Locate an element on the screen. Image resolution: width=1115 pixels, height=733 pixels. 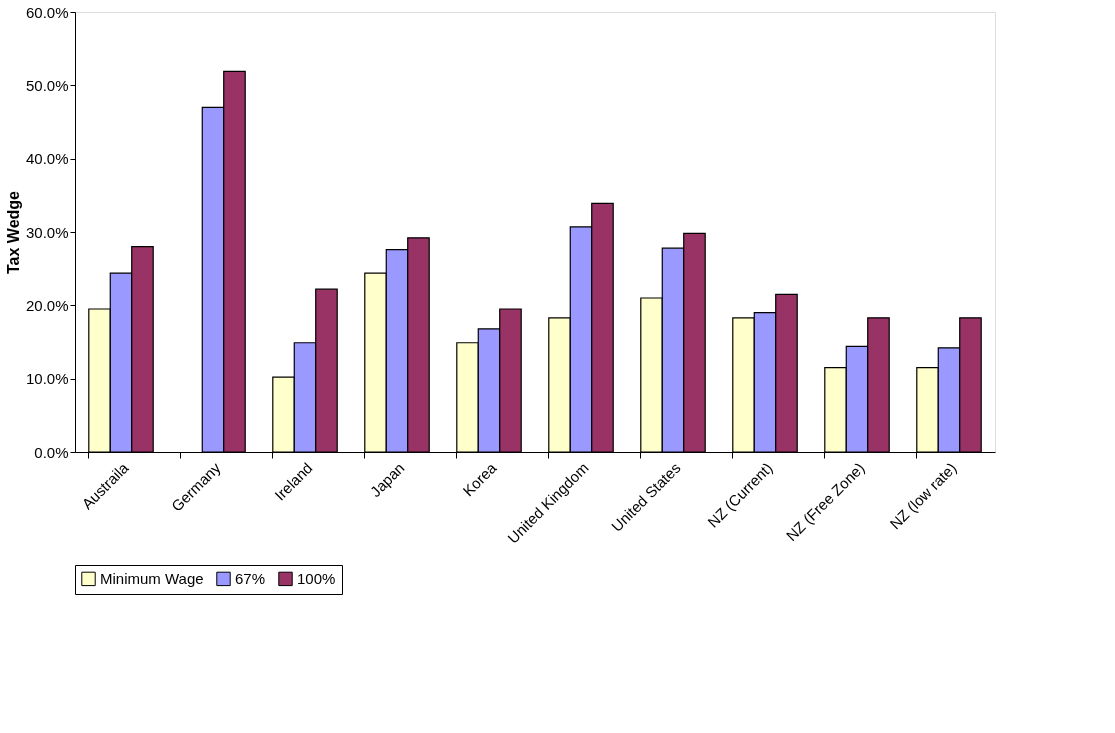
legend-label: 100% is located at coordinates (316, 578).